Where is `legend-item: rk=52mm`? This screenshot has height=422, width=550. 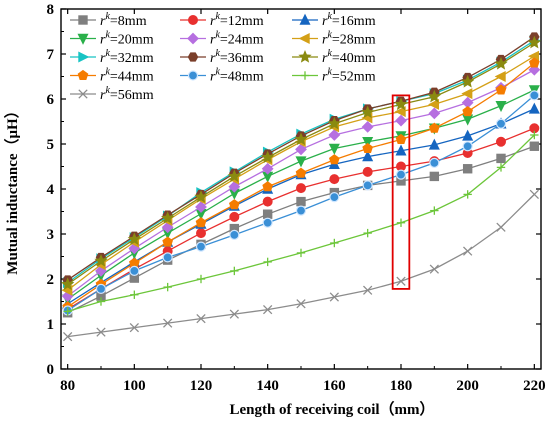
legend-item: rk=52mm is located at coordinates (334, 76).